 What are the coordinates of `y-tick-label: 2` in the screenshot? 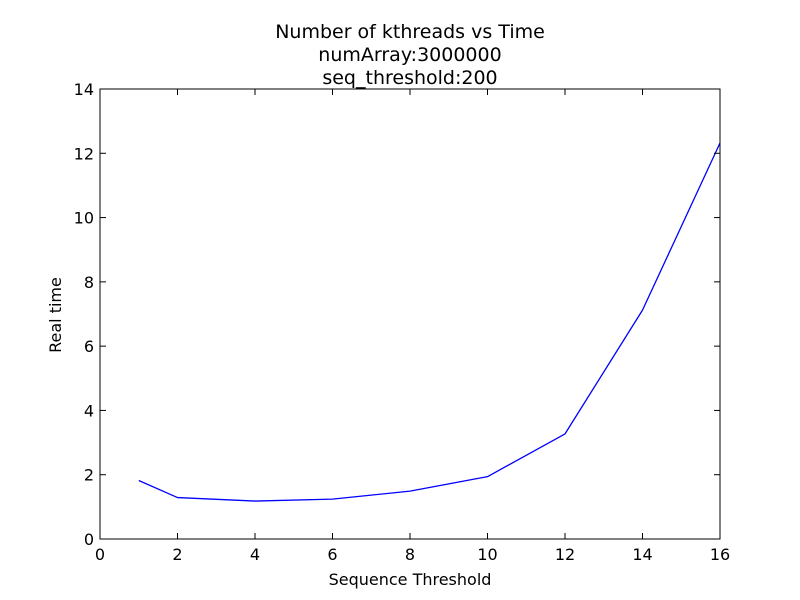 It's located at (89, 475).